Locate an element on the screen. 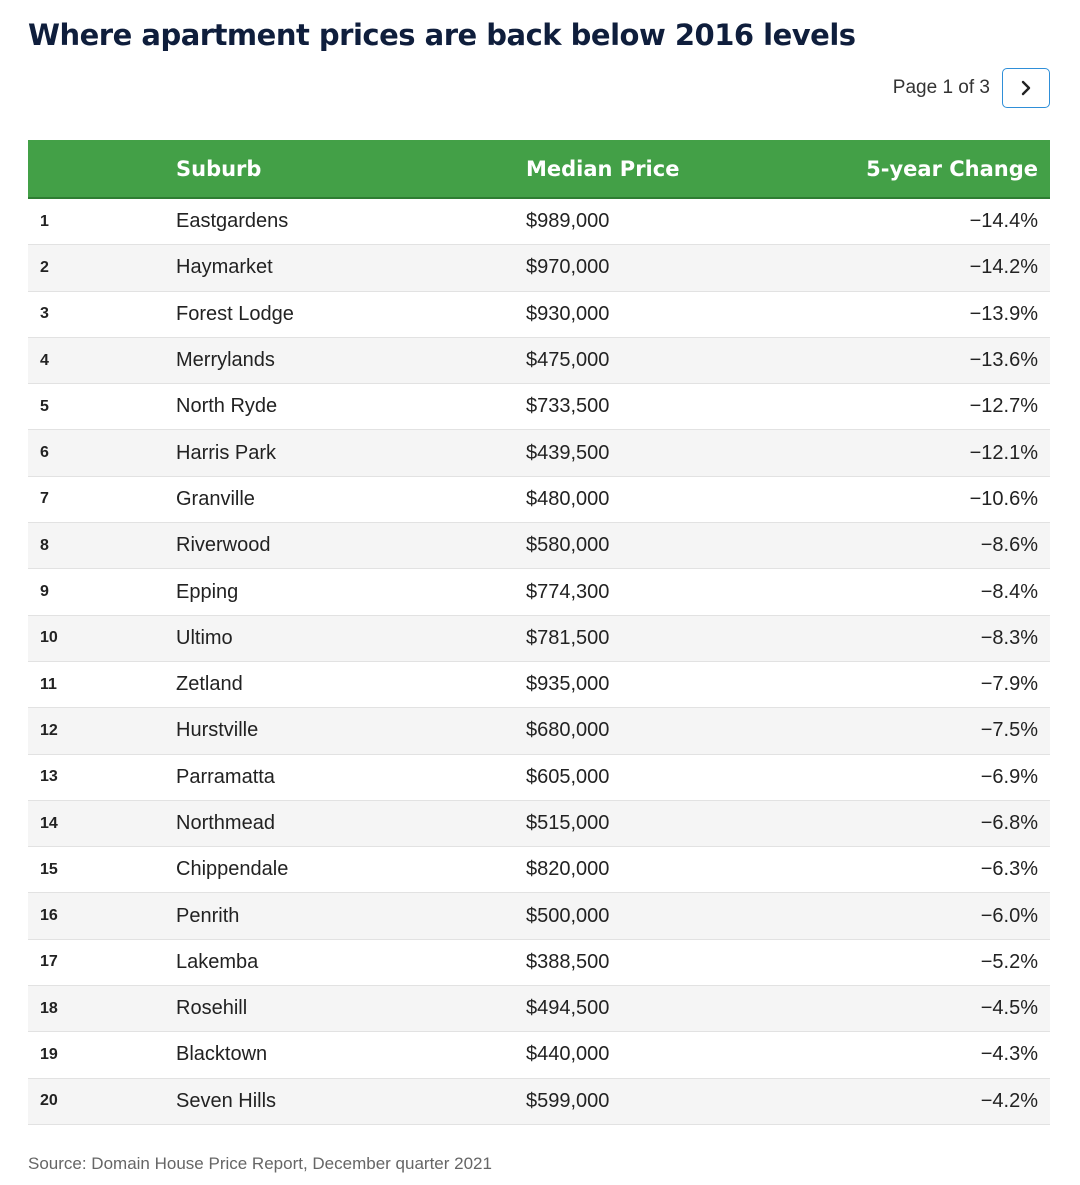 Image resolution: width=1080 pixels, height=1185 pixels. table-row: 4 Merrylands $475,000 −13.6% is located at coordinates (539, 361).